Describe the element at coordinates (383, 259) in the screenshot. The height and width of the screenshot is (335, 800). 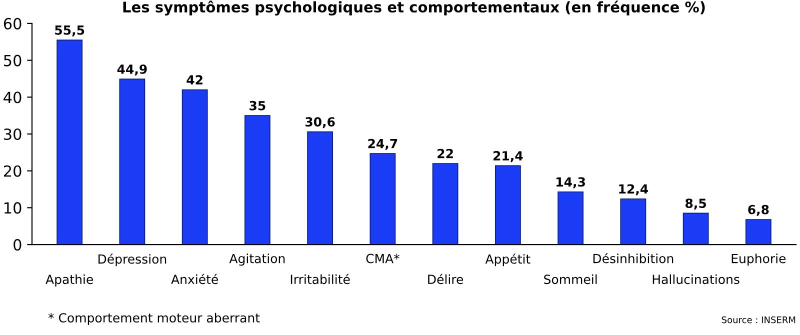
I see `x-tick-label: CMA*` at that location.